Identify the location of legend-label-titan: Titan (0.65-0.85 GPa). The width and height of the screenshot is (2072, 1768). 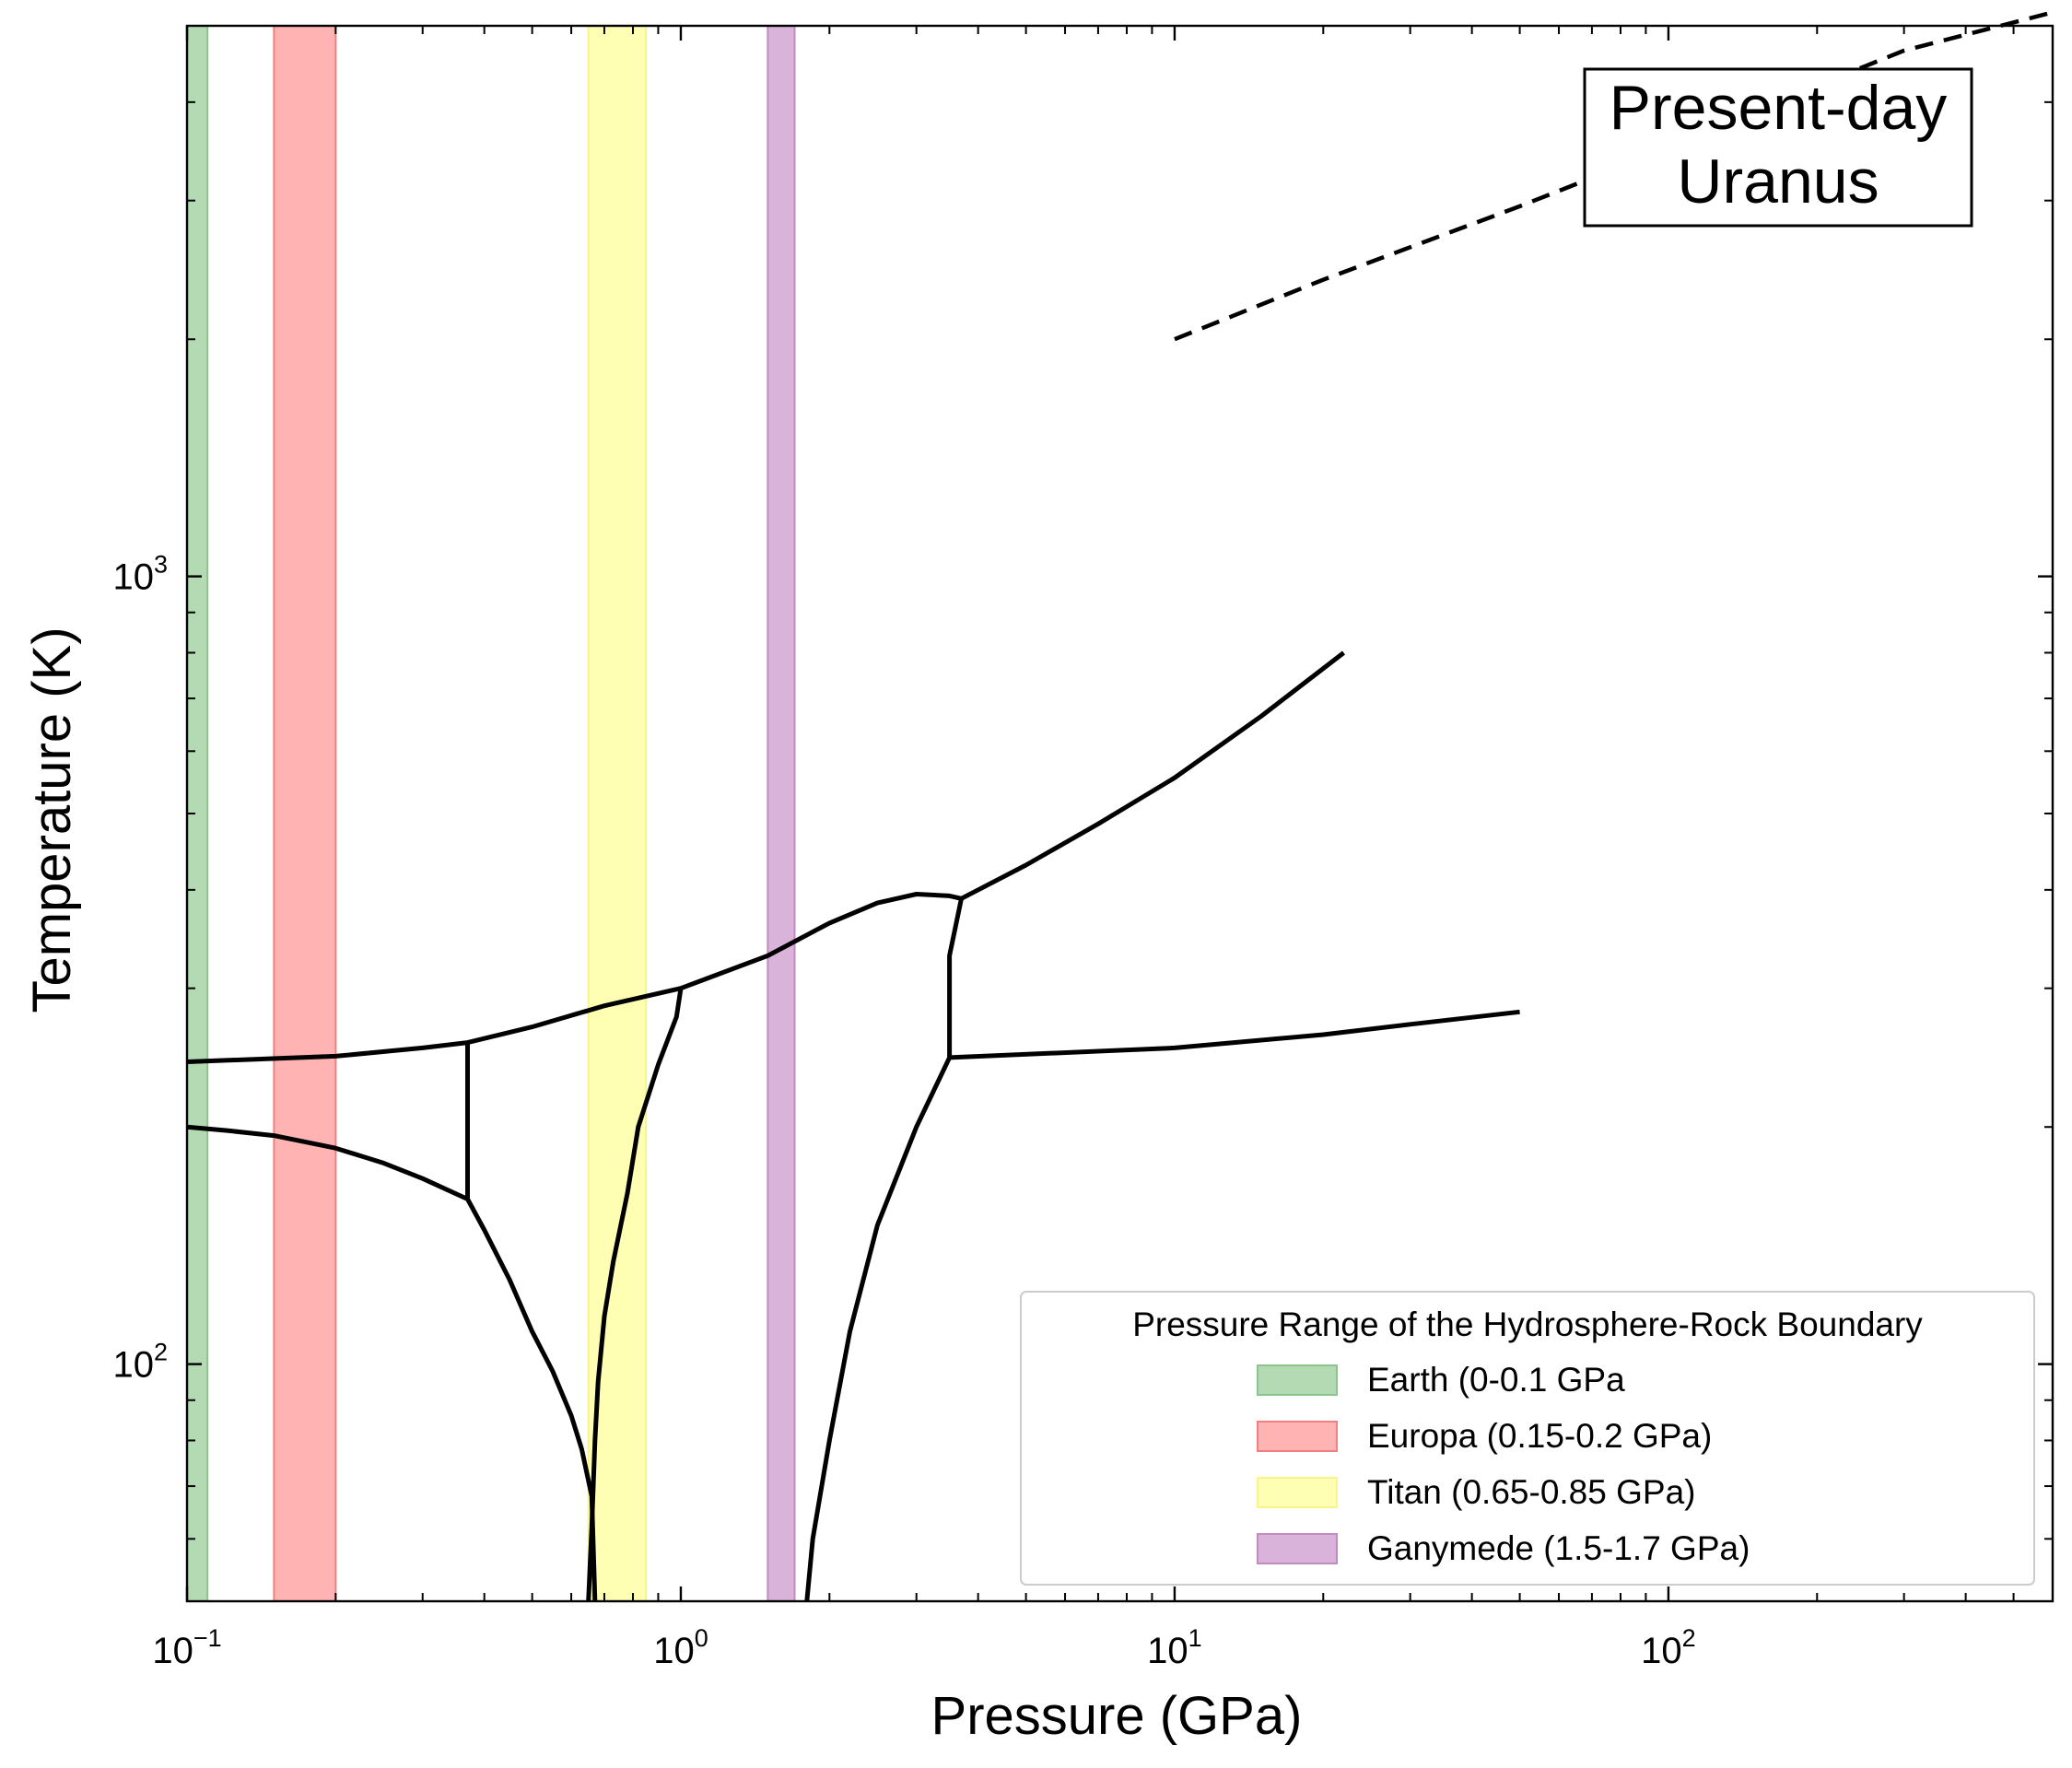
(1531, 1492).